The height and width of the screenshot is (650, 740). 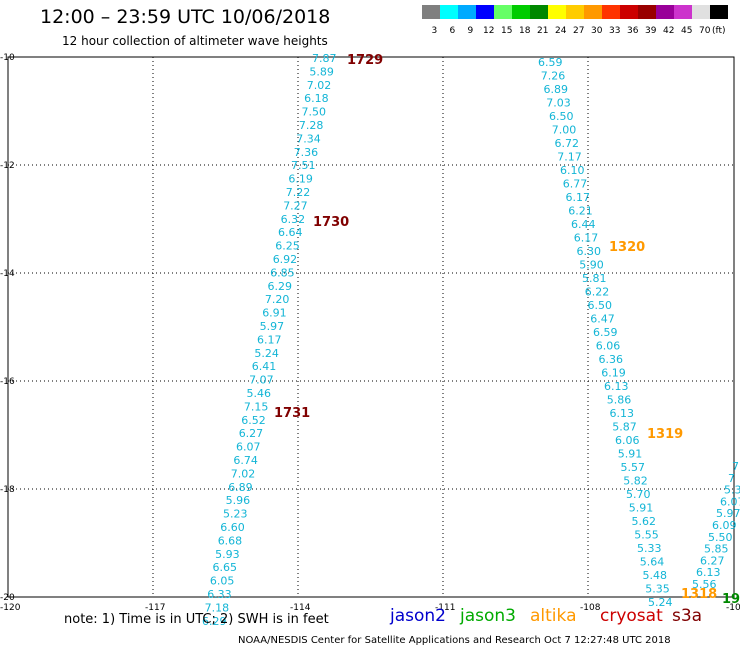 What do you see at coordinates (590, 608) in the screenshot?
I see `lon-tick-label: -108` at bounding box center [590, 608].